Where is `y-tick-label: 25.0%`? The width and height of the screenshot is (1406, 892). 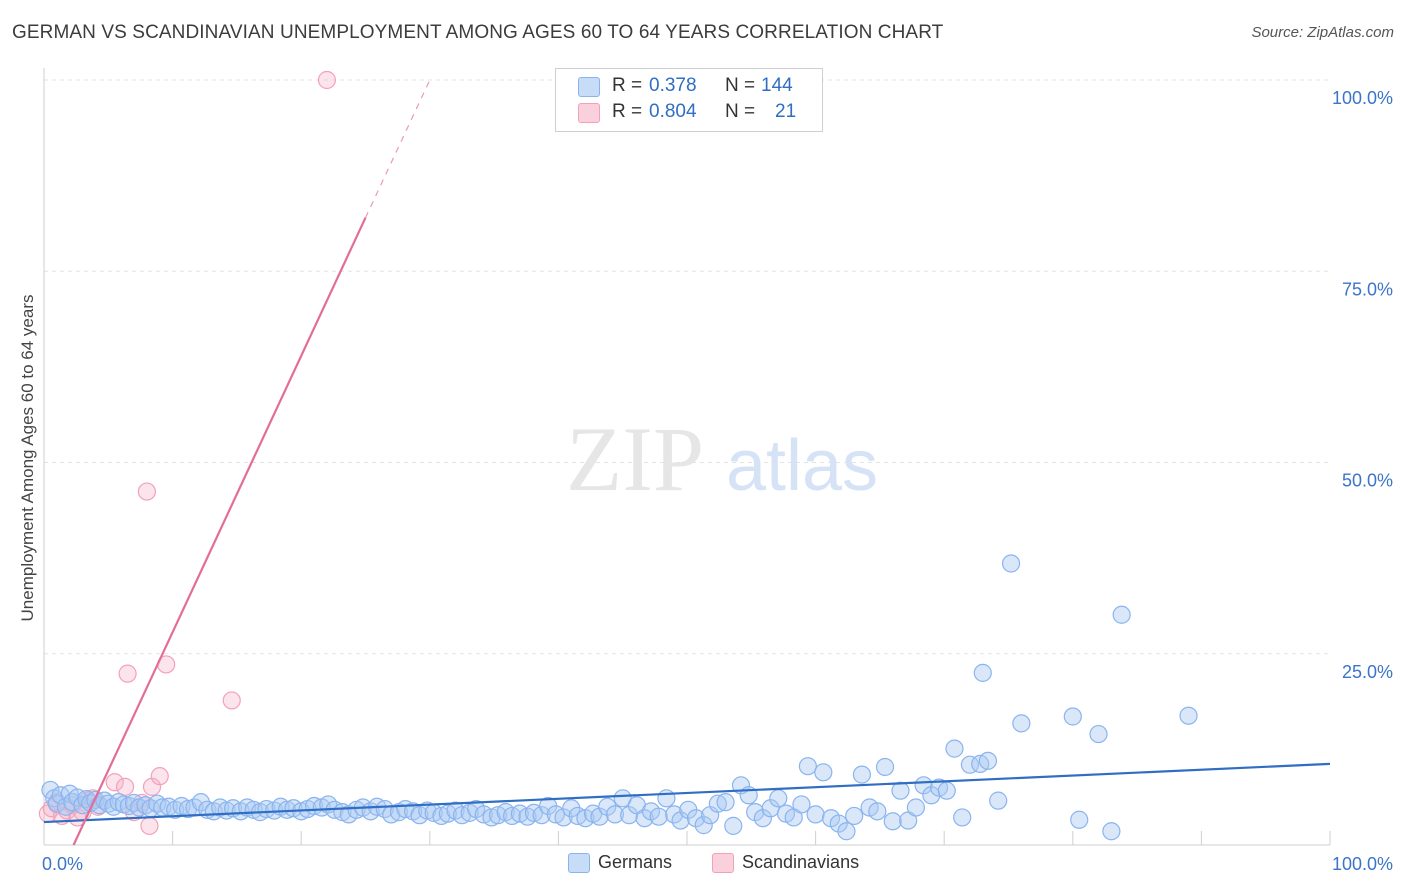 y-tick-label: 25.0% is located at coordinates (1367, 672).